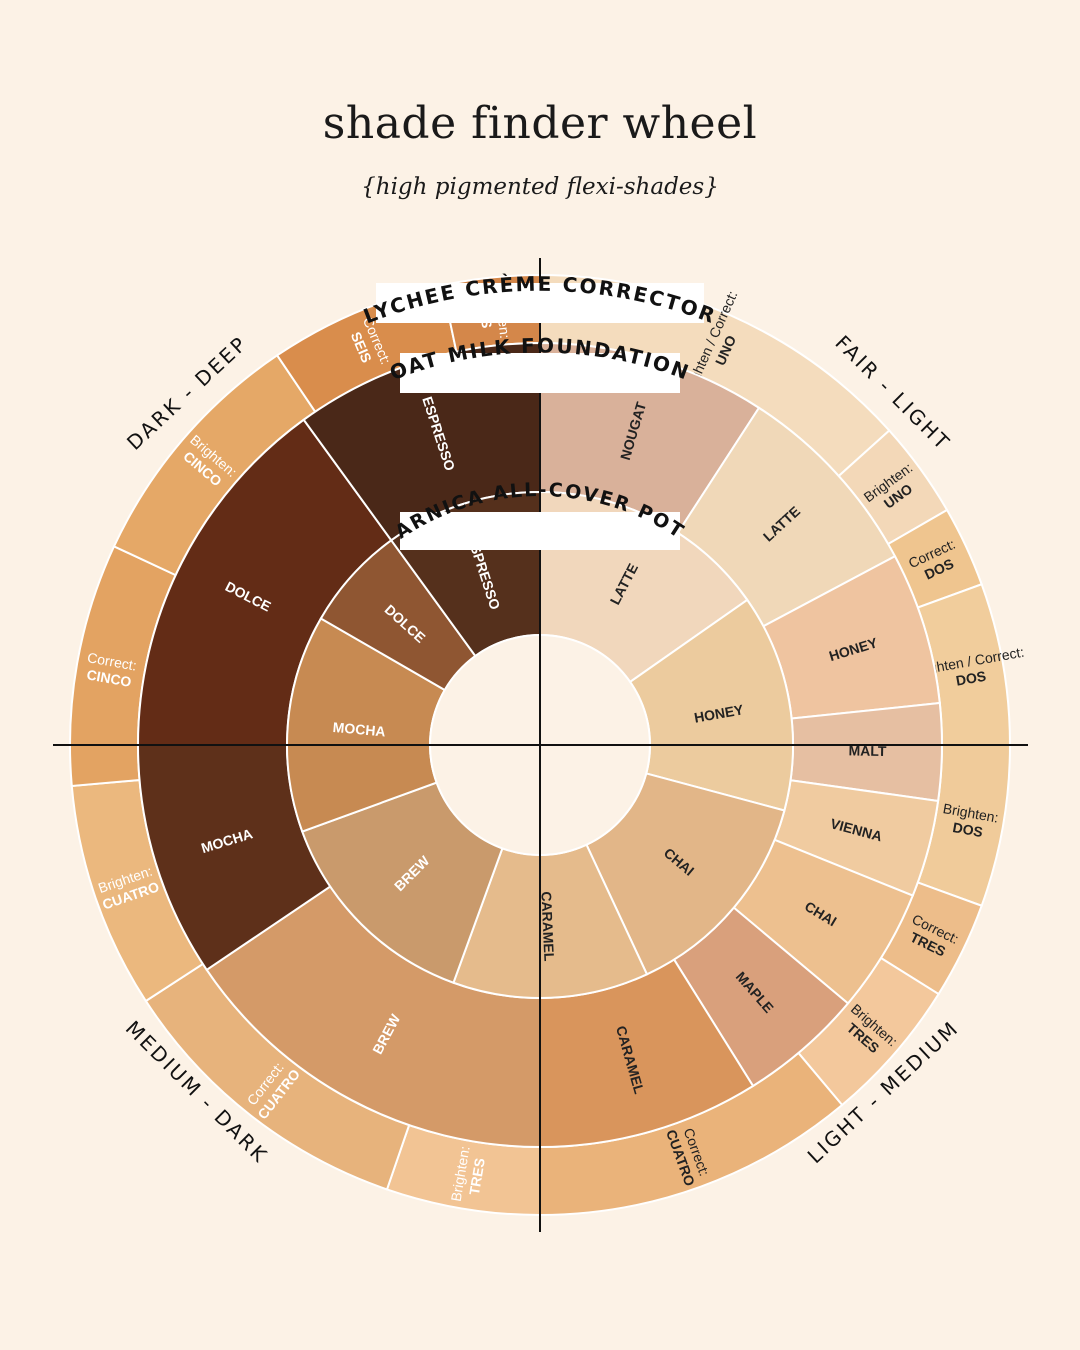 This screenshot has height=1350, width=1080. I want to click on all-cover-pot-label: MOCHA, so click(359, 729).